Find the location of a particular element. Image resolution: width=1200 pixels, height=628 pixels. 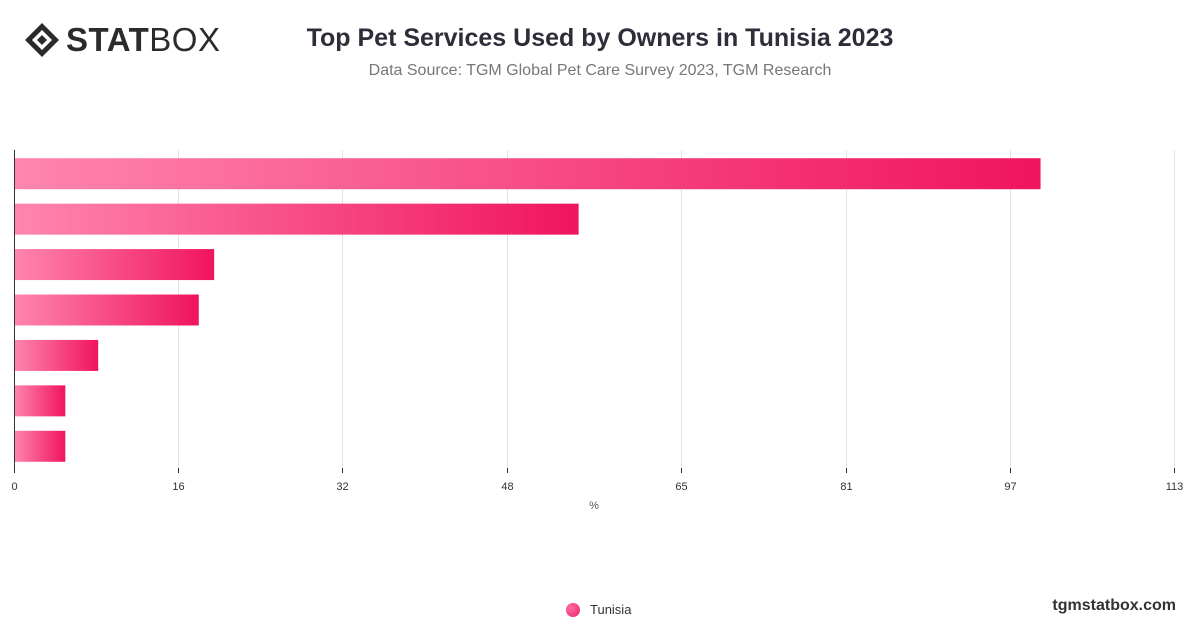

x-tick-label: 97 is located at coordinates (1010, 487).